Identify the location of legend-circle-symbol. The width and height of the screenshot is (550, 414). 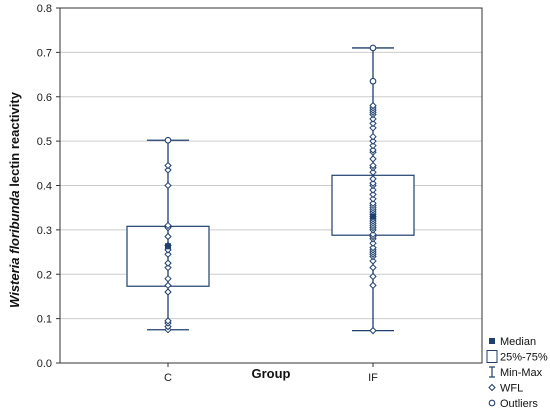
(492, 403).